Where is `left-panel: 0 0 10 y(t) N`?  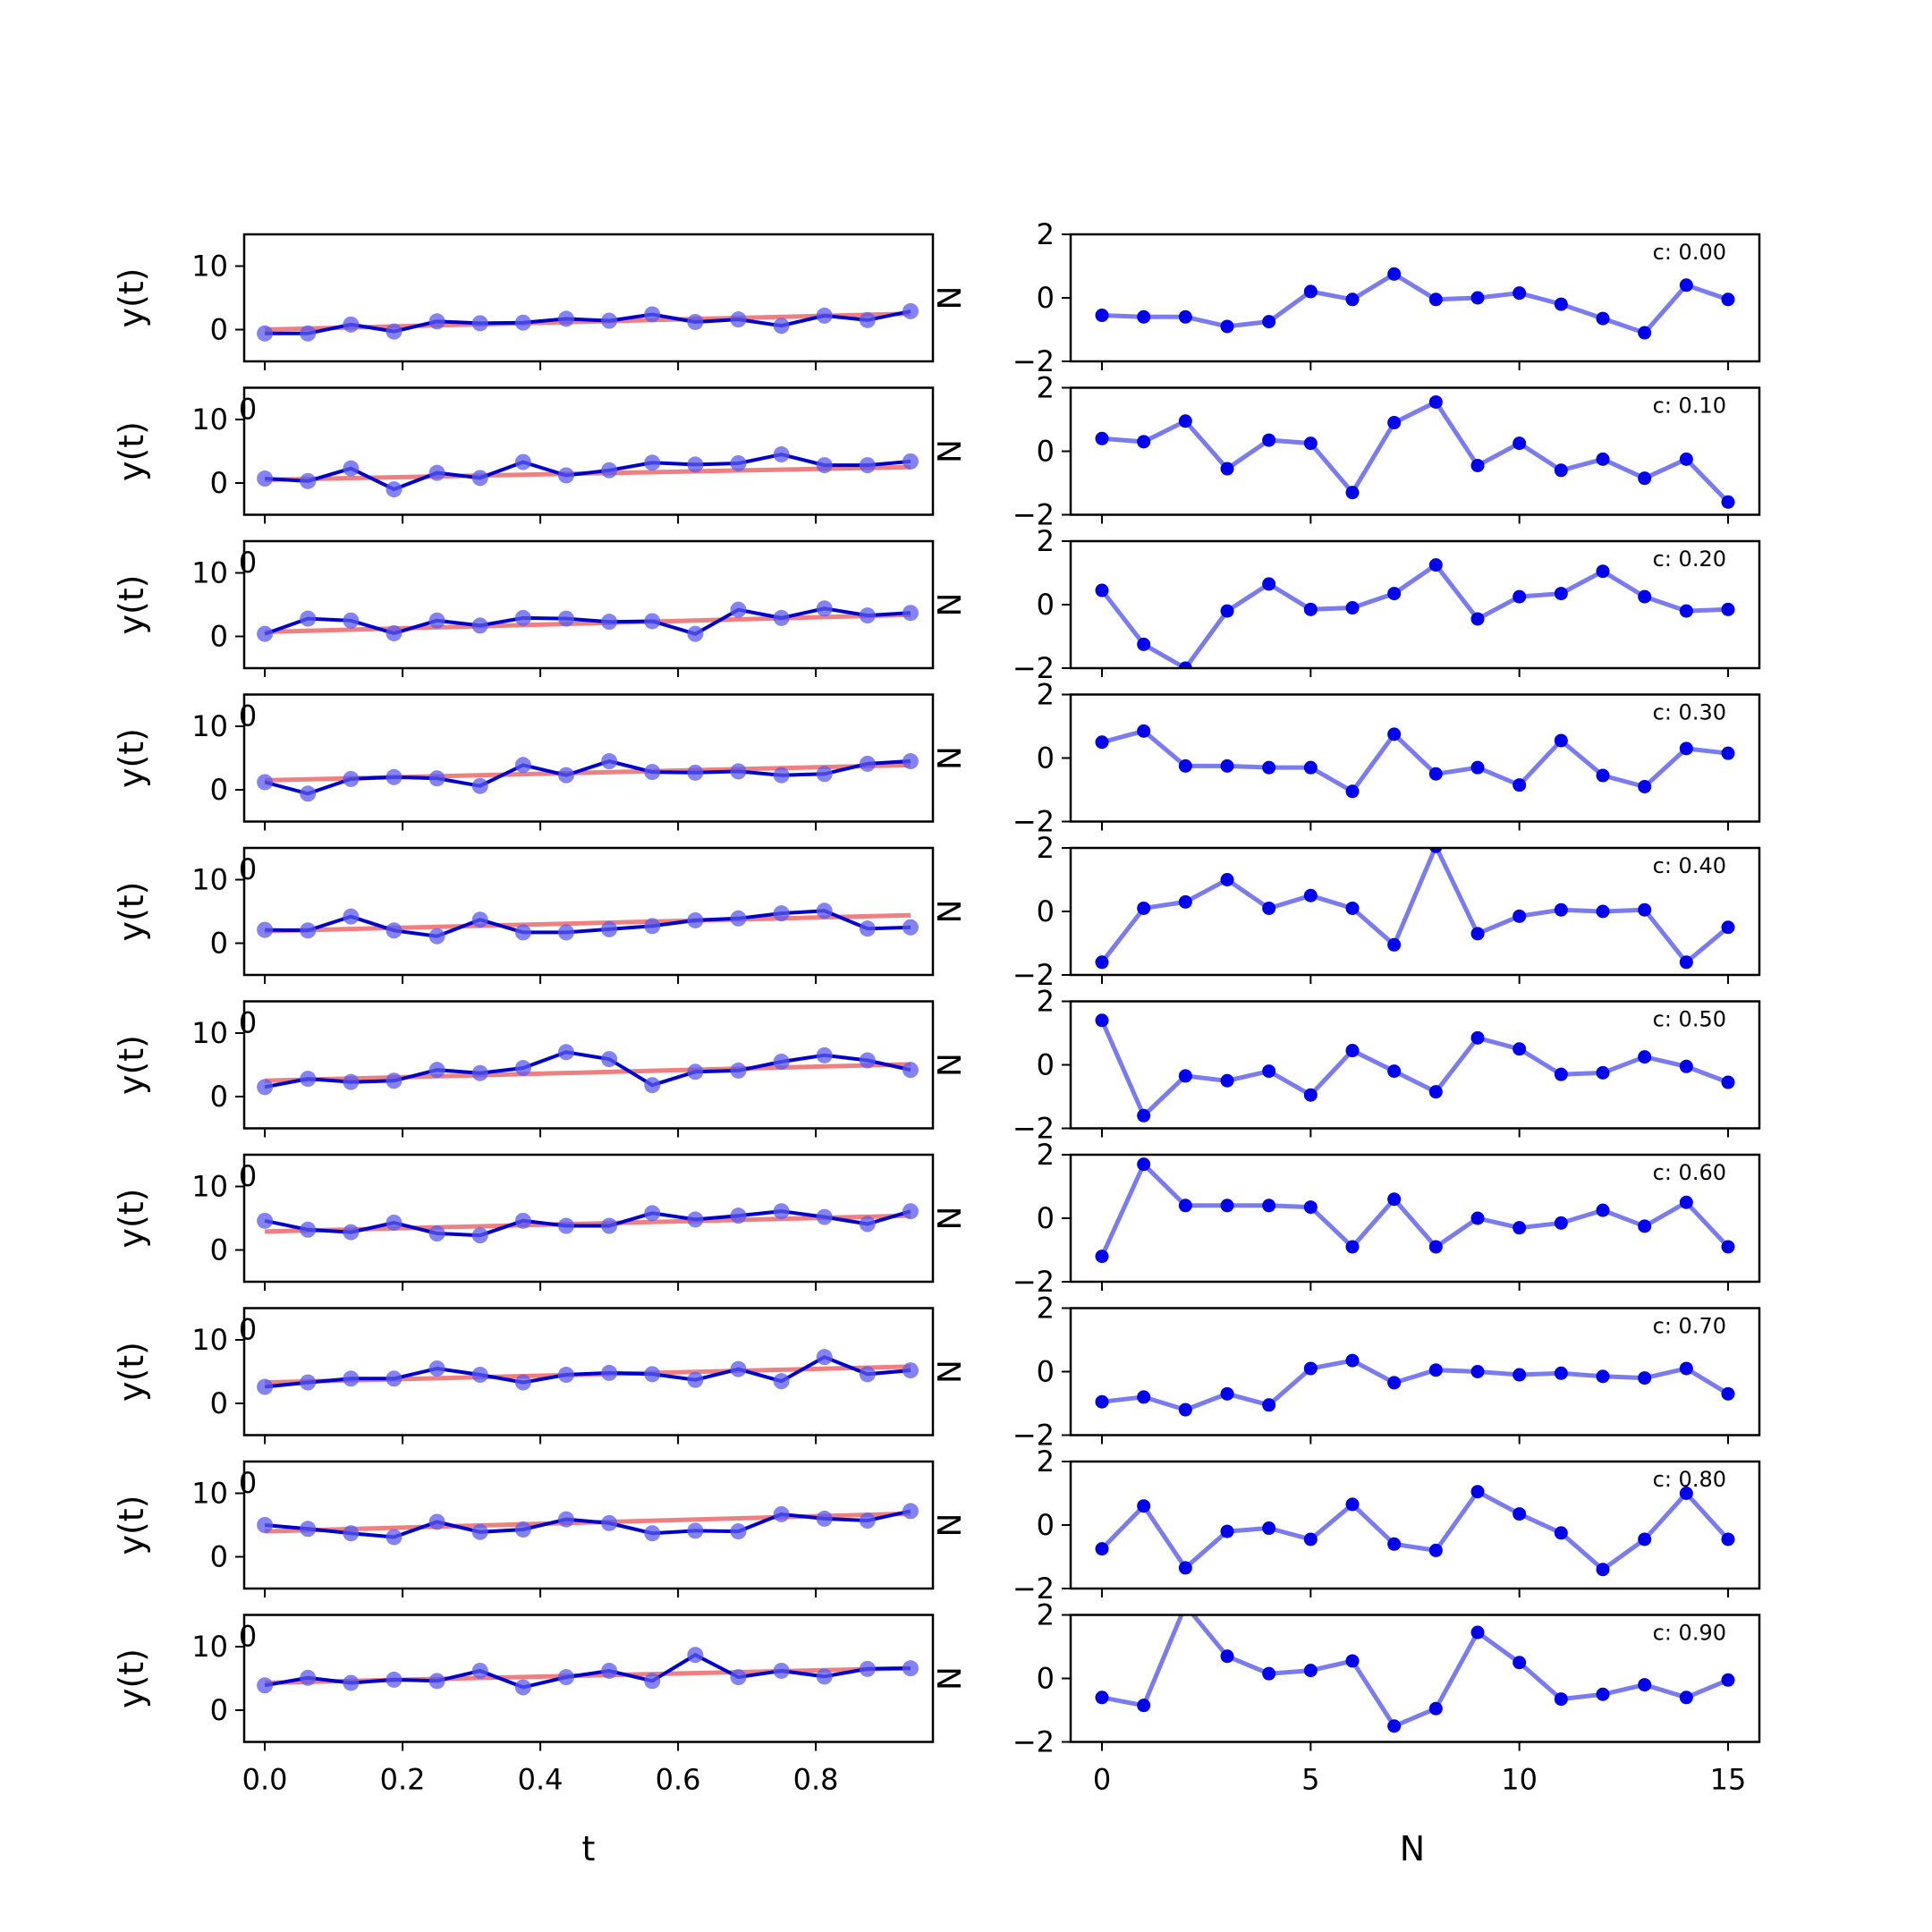
left-panel: 0 0 10 y(t) N is located at coordinates (540, 1069).